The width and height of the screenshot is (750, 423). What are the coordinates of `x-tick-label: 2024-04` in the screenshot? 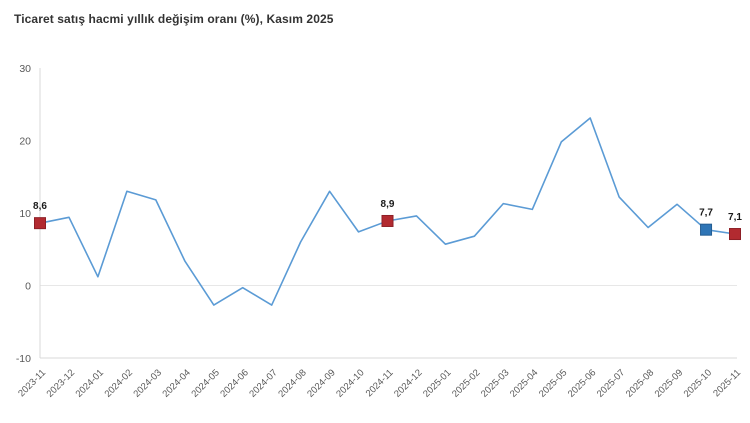 It's located at (176, 383).